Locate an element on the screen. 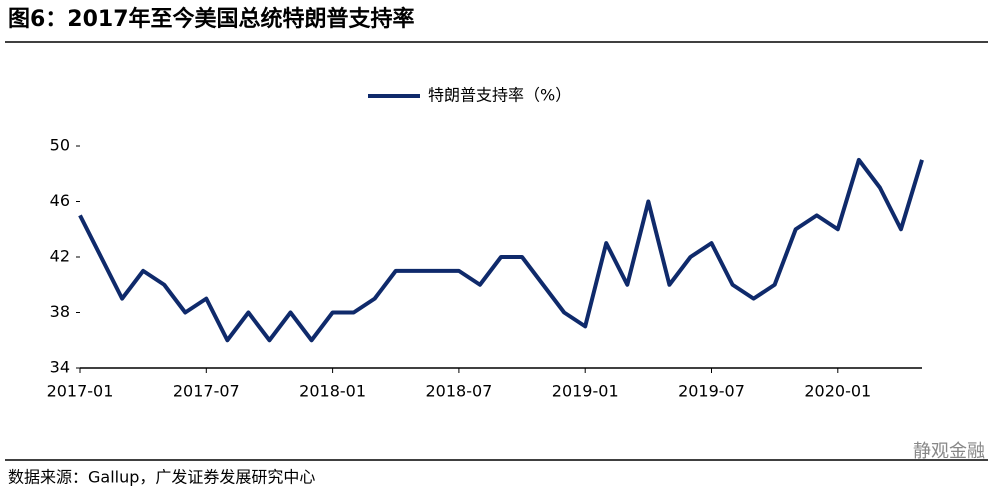 The height and width of the screenshot is (501, 995). x-tick-label: 2019-01 is located at coordinates (585, 391).